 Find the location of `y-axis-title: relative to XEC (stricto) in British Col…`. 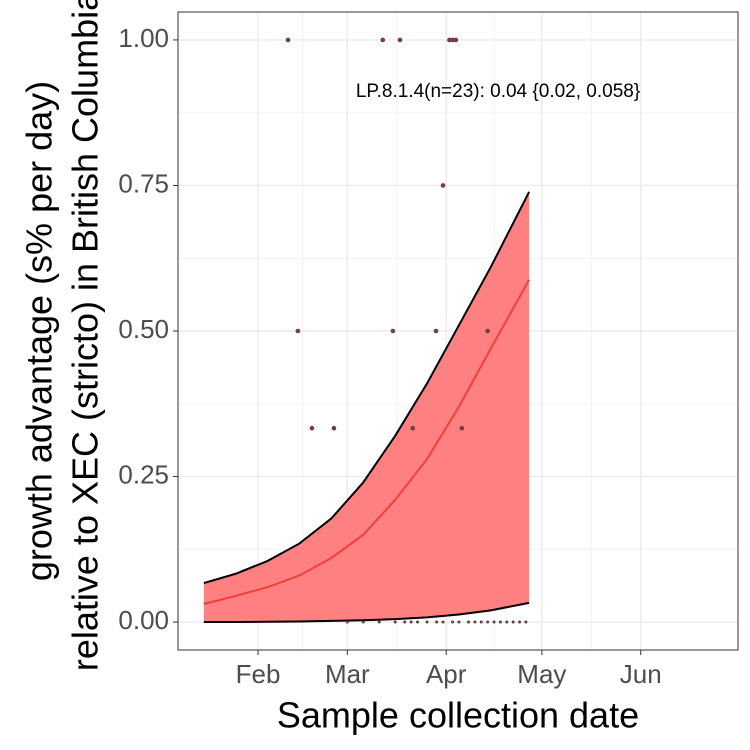

y-axis-title: relative to XEC (stricto) in British Col… is located at coordinates (85, 335).